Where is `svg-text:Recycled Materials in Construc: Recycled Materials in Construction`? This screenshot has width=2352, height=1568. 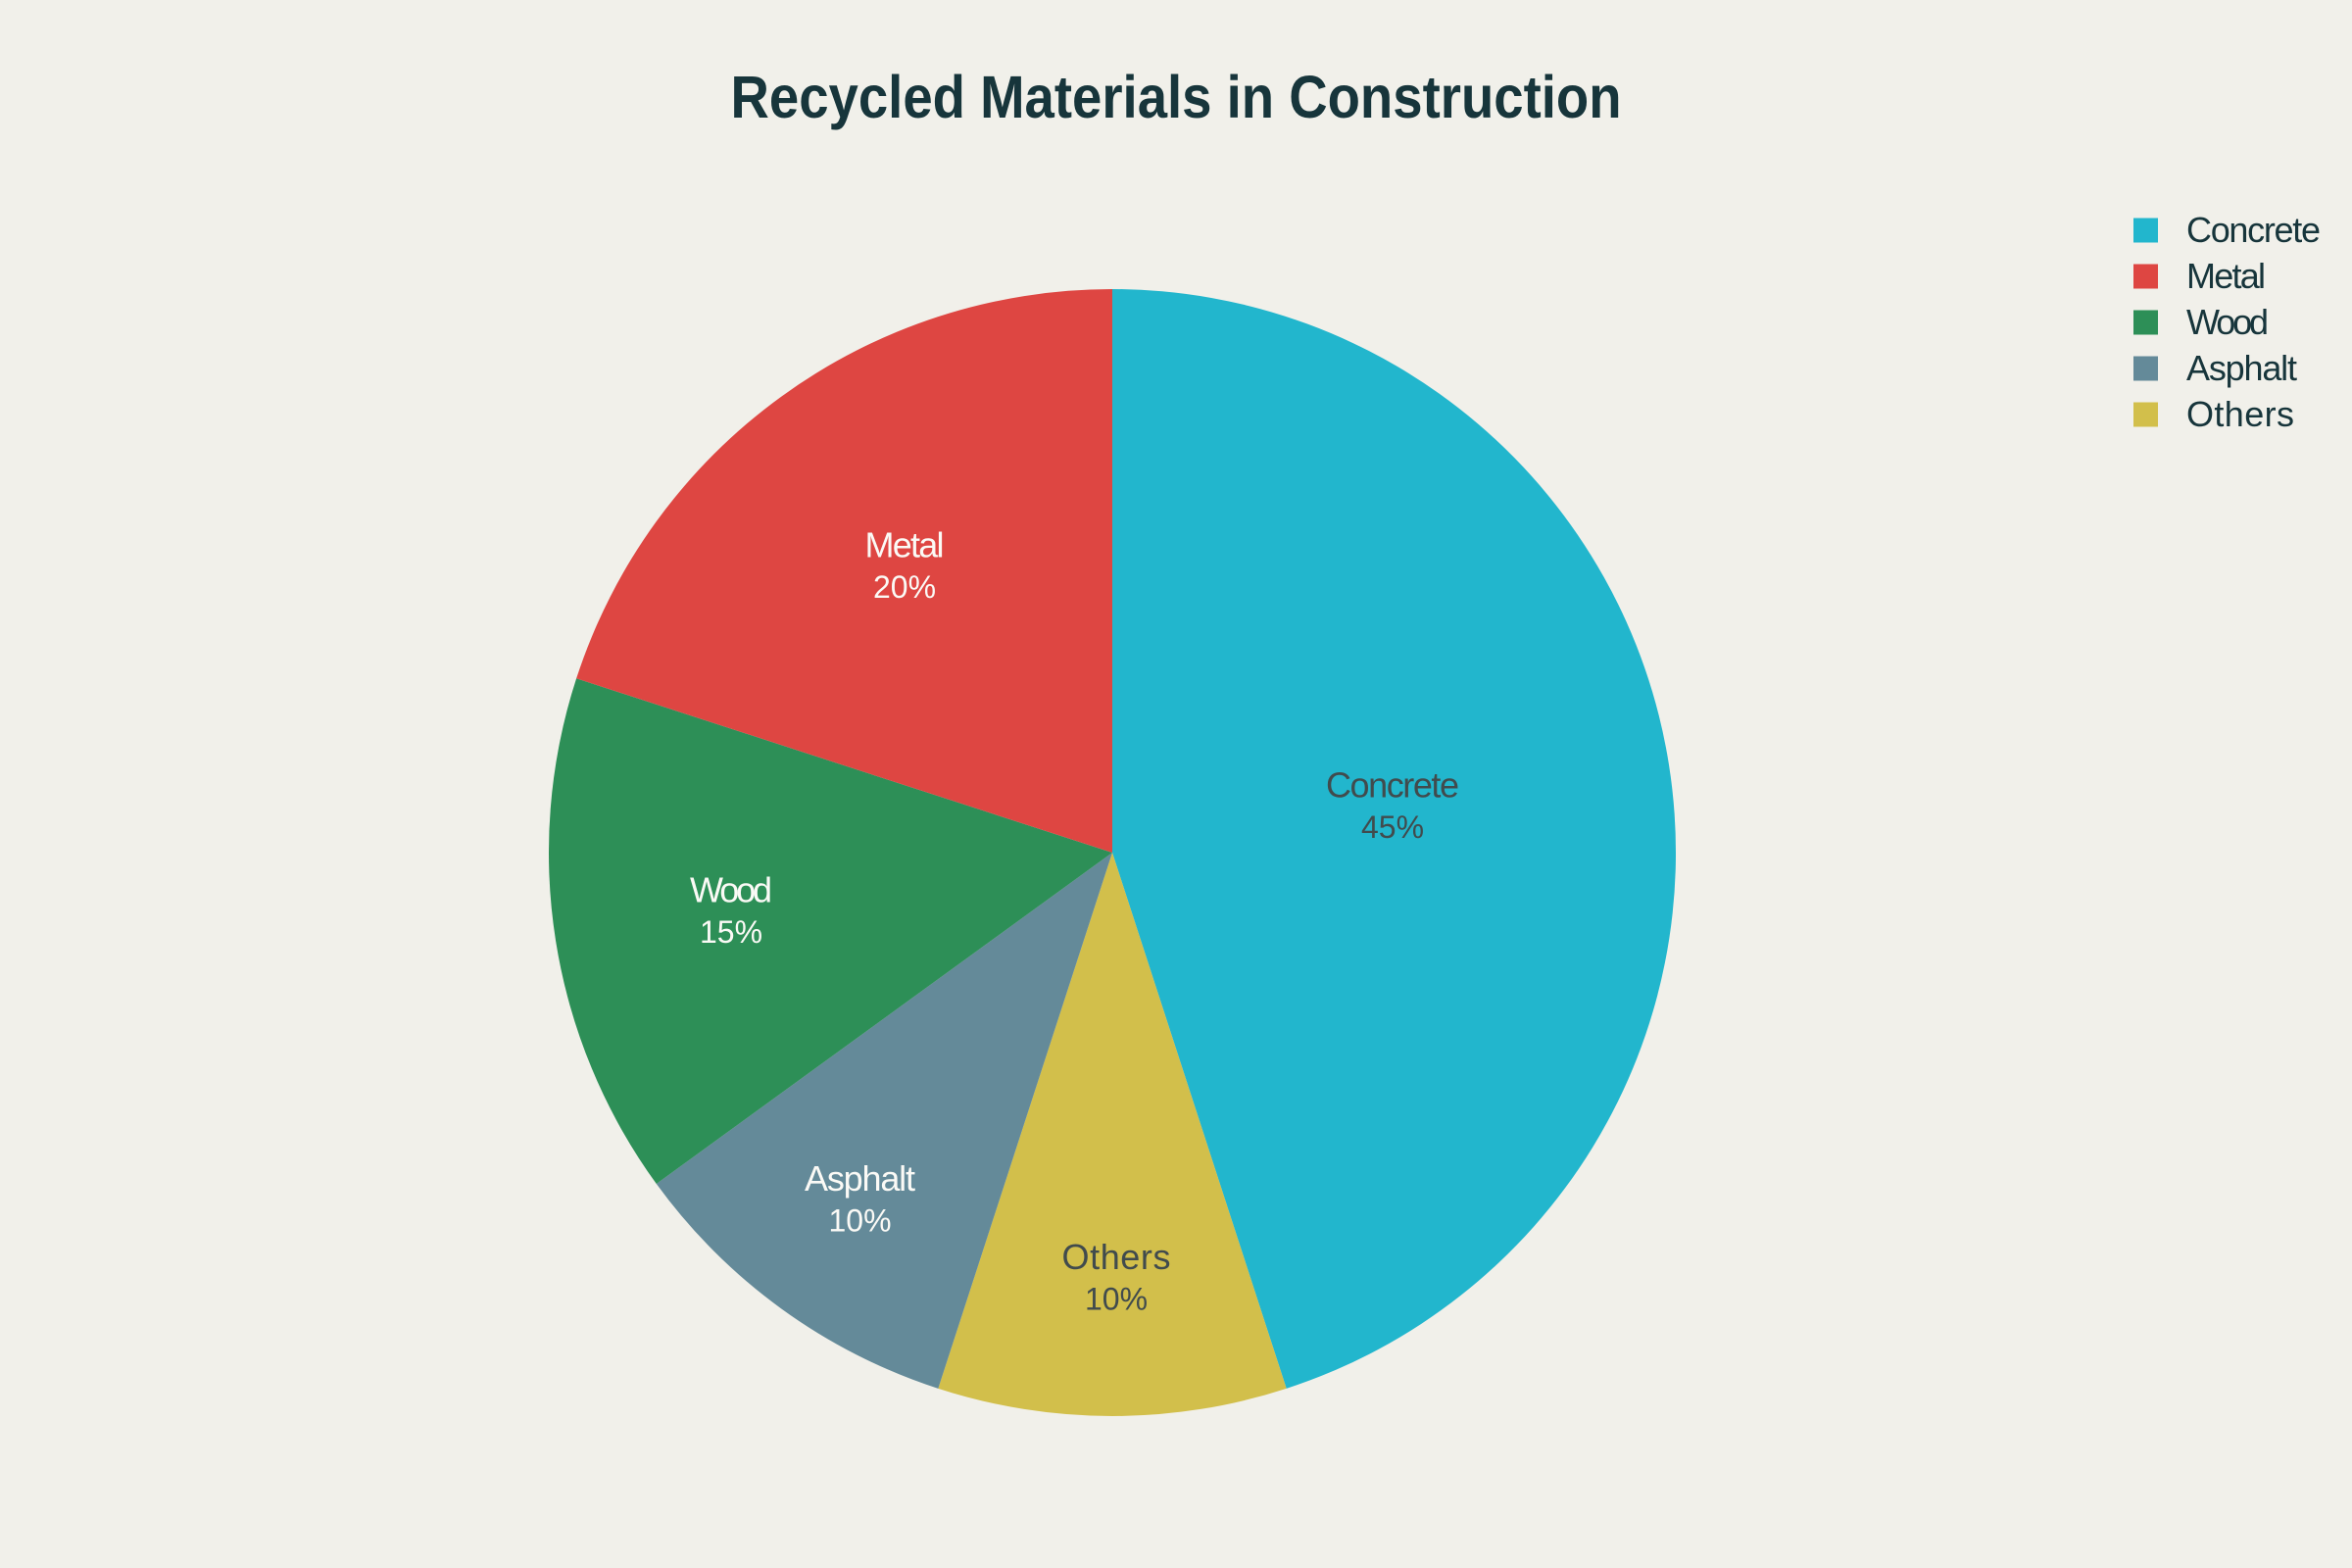
svg-text:Recycled Materials in Construc: Recycled Materials in Construction is located at coordinates (1176, 97).